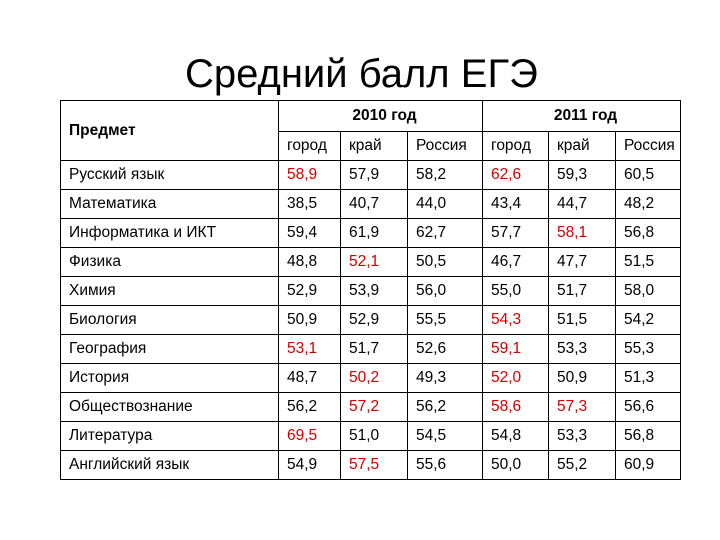 The image size is (720, 540). Describe the element at coordinates (169, 320) in the screenshot. I see `subject-cell: Биология` at that location.